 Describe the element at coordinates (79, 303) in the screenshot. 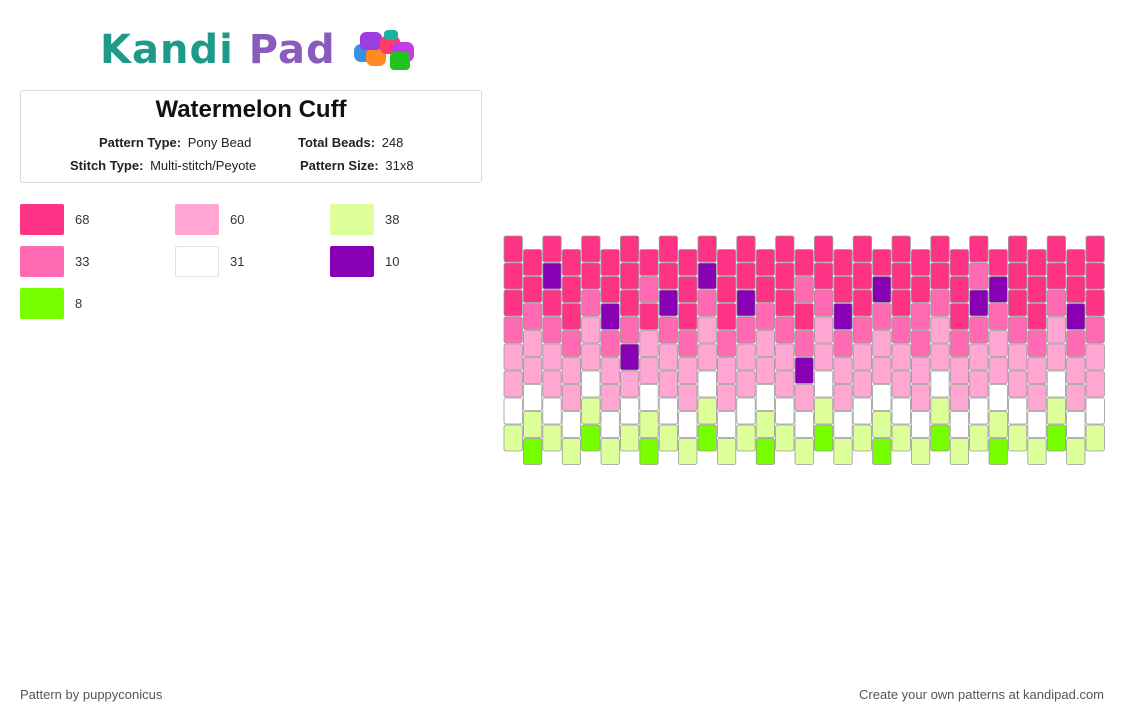

I see `bead-count: 8` at that location.